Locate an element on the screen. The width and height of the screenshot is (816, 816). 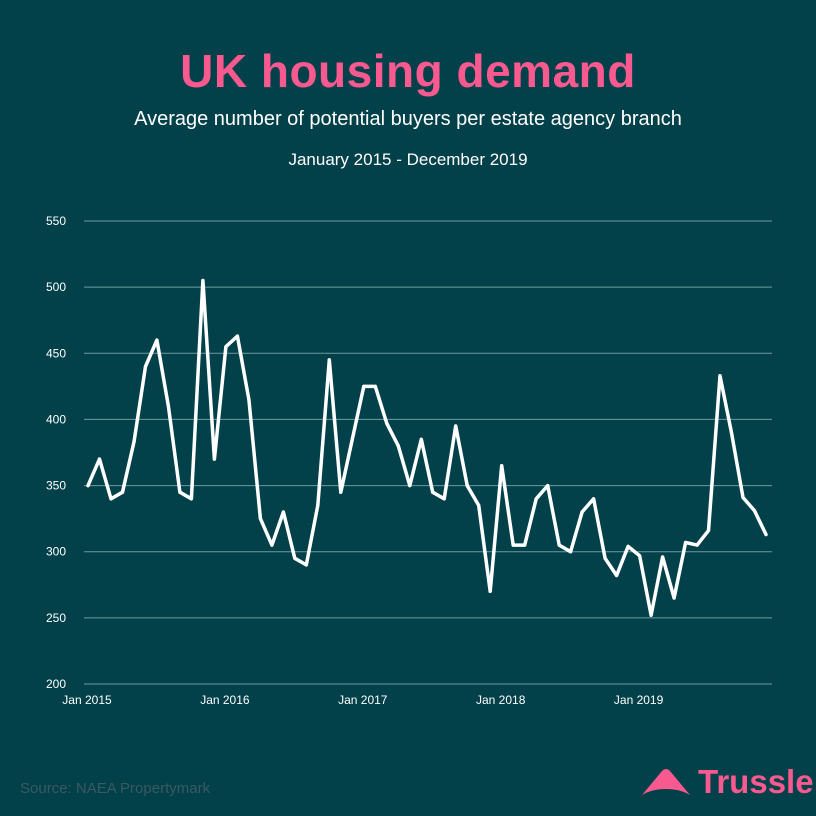
y-tick-label: 550 is located at coordinates (56, 221).